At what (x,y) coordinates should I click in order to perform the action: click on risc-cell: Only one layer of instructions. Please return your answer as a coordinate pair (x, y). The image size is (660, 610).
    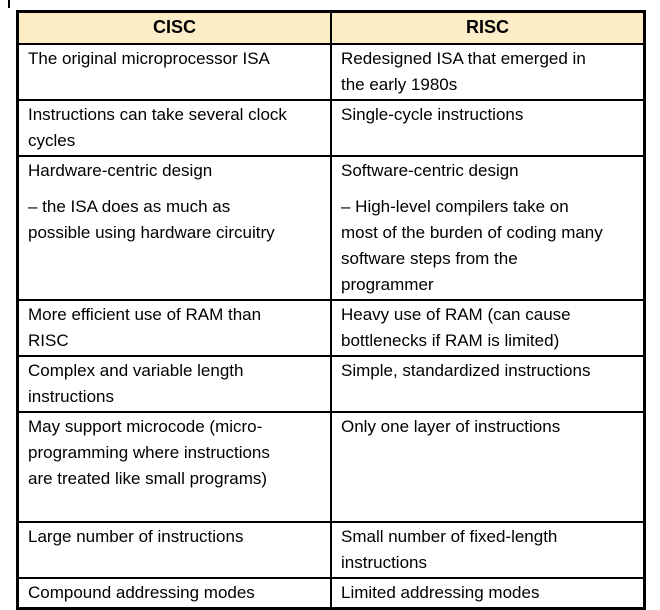
    Looking at the image, I should click on (488, 466).